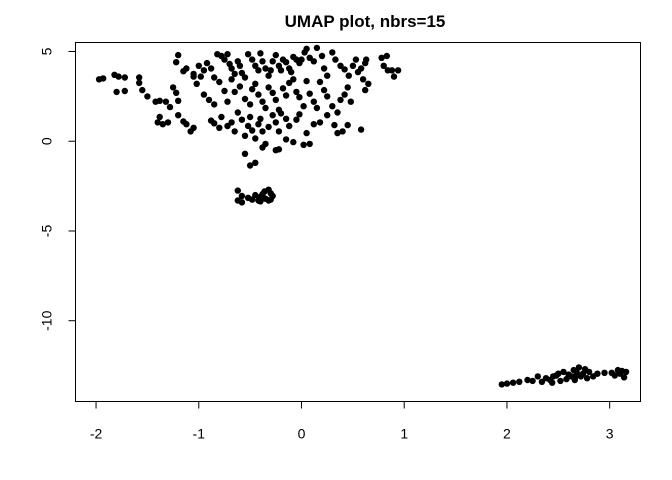 Image resolution: width=672 pixels, height=480 pixels. Describe the element at coordinates (57, 189) in the screenshot. I see `y-axis: -10 -5 0 5` at that location.